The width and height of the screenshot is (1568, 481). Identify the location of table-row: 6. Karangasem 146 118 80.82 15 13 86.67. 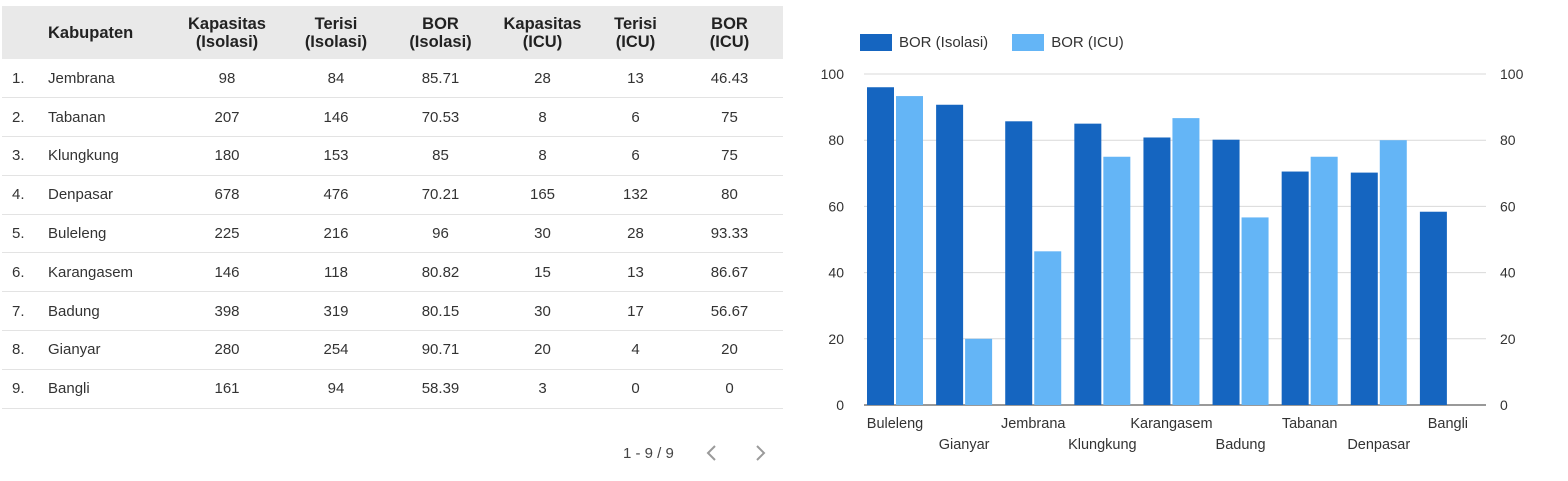
(392, 272).